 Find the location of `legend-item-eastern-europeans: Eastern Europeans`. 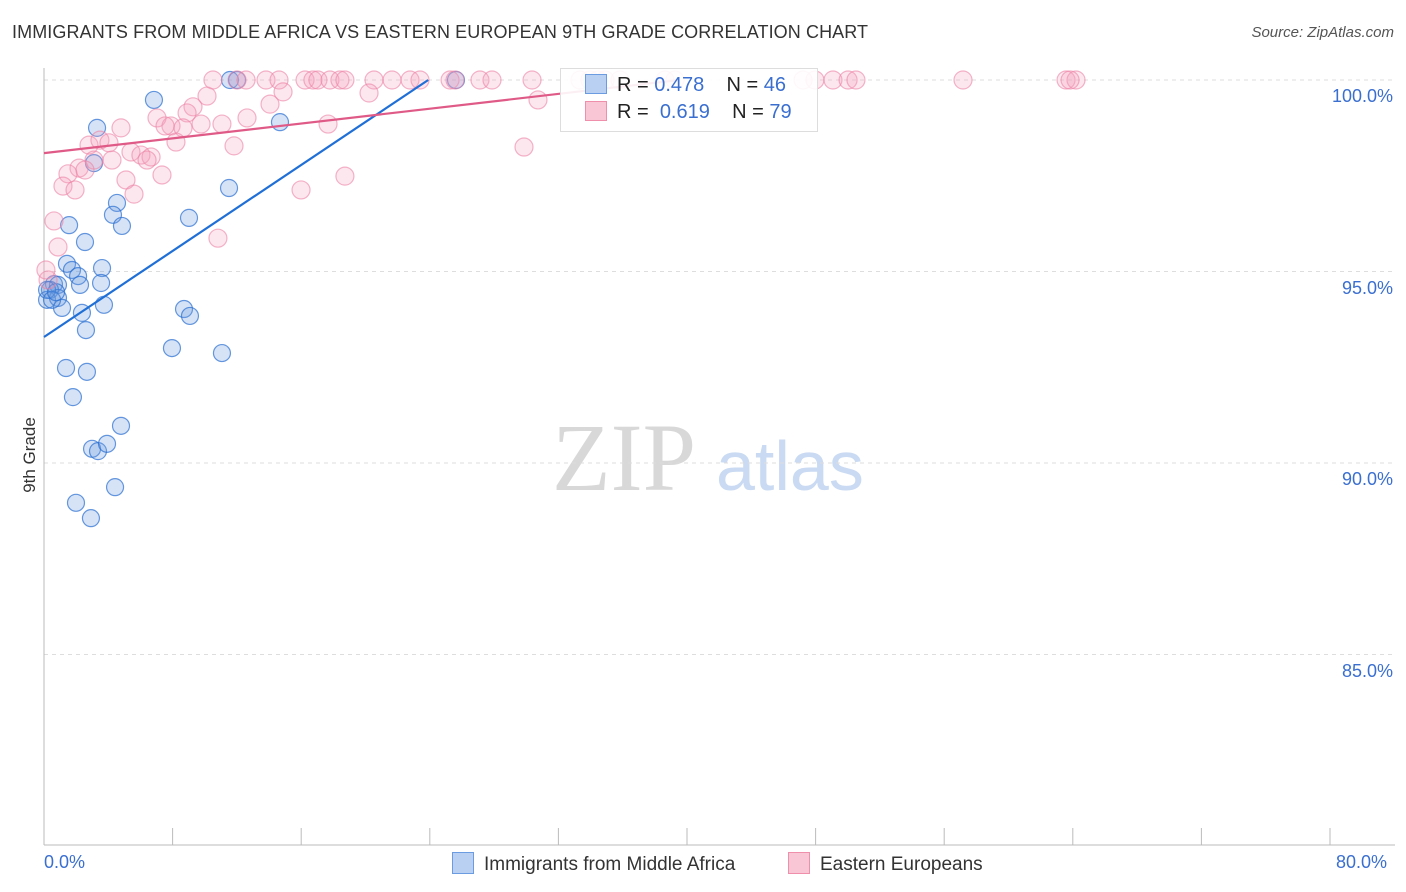

legend-item-eastern-europeans: Eastern Europeans is located at coordinates (885, 864).